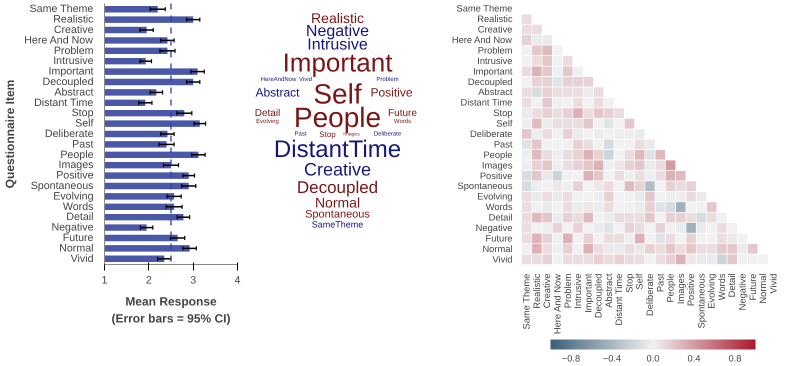 The width and height of the screenshot is (787, 366). What do you see at coordinates (337, 94) in the screenshot?
I see `category-label: Self` at bounding box center [337, 94].